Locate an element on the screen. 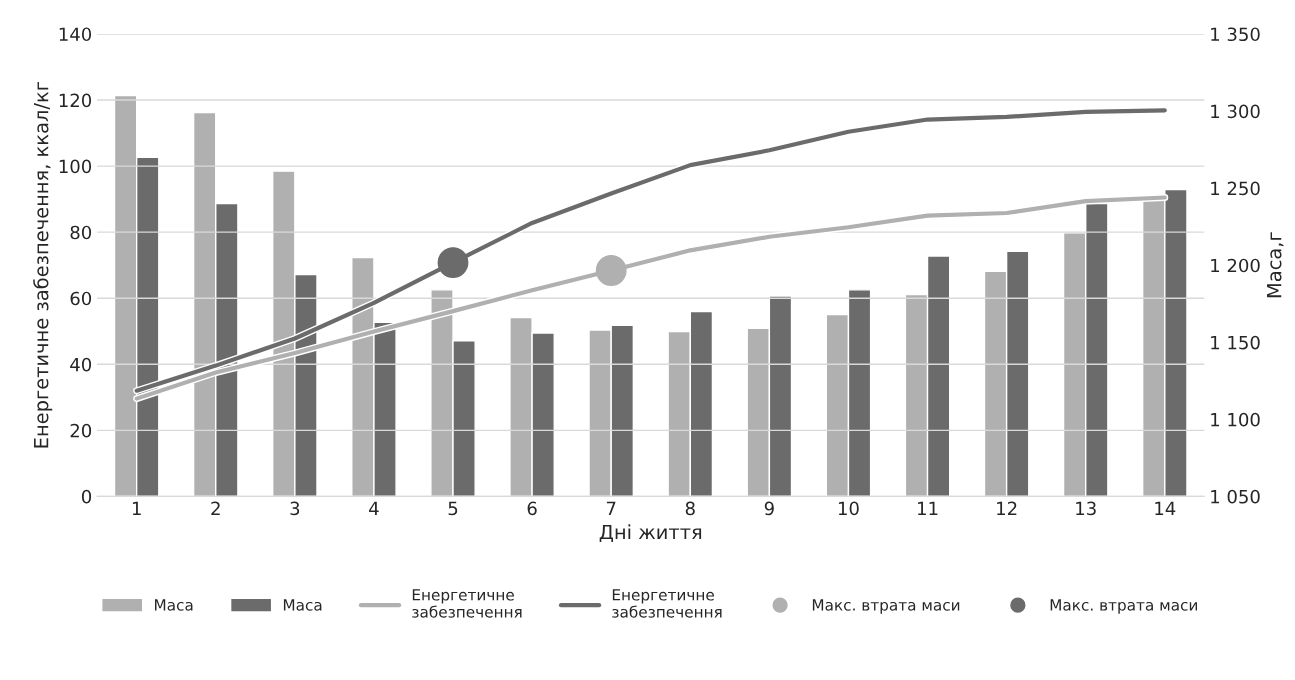  x-tick-label: 14 is located at coordinates (1165, 508).